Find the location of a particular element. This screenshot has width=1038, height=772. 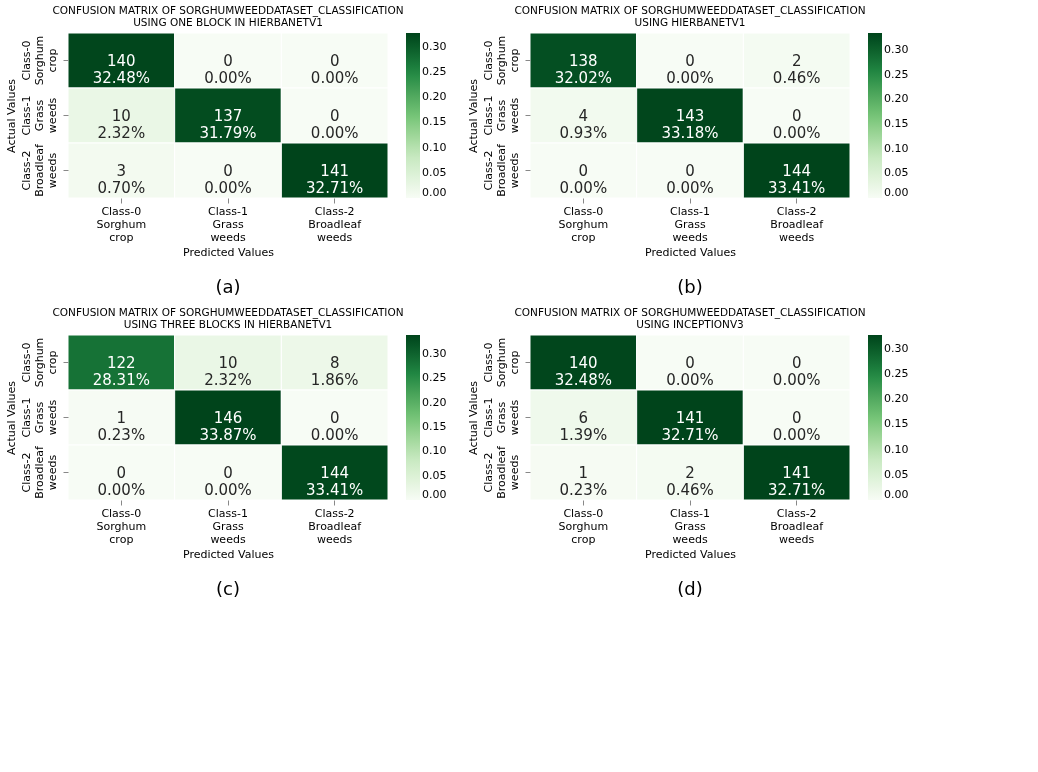

chart-title: CONFUSION MATRIX OF SORGHUMWEEDDATASET_CLASSIFICATION USING HIERBANETV1 is located at coordinates (690, 15).